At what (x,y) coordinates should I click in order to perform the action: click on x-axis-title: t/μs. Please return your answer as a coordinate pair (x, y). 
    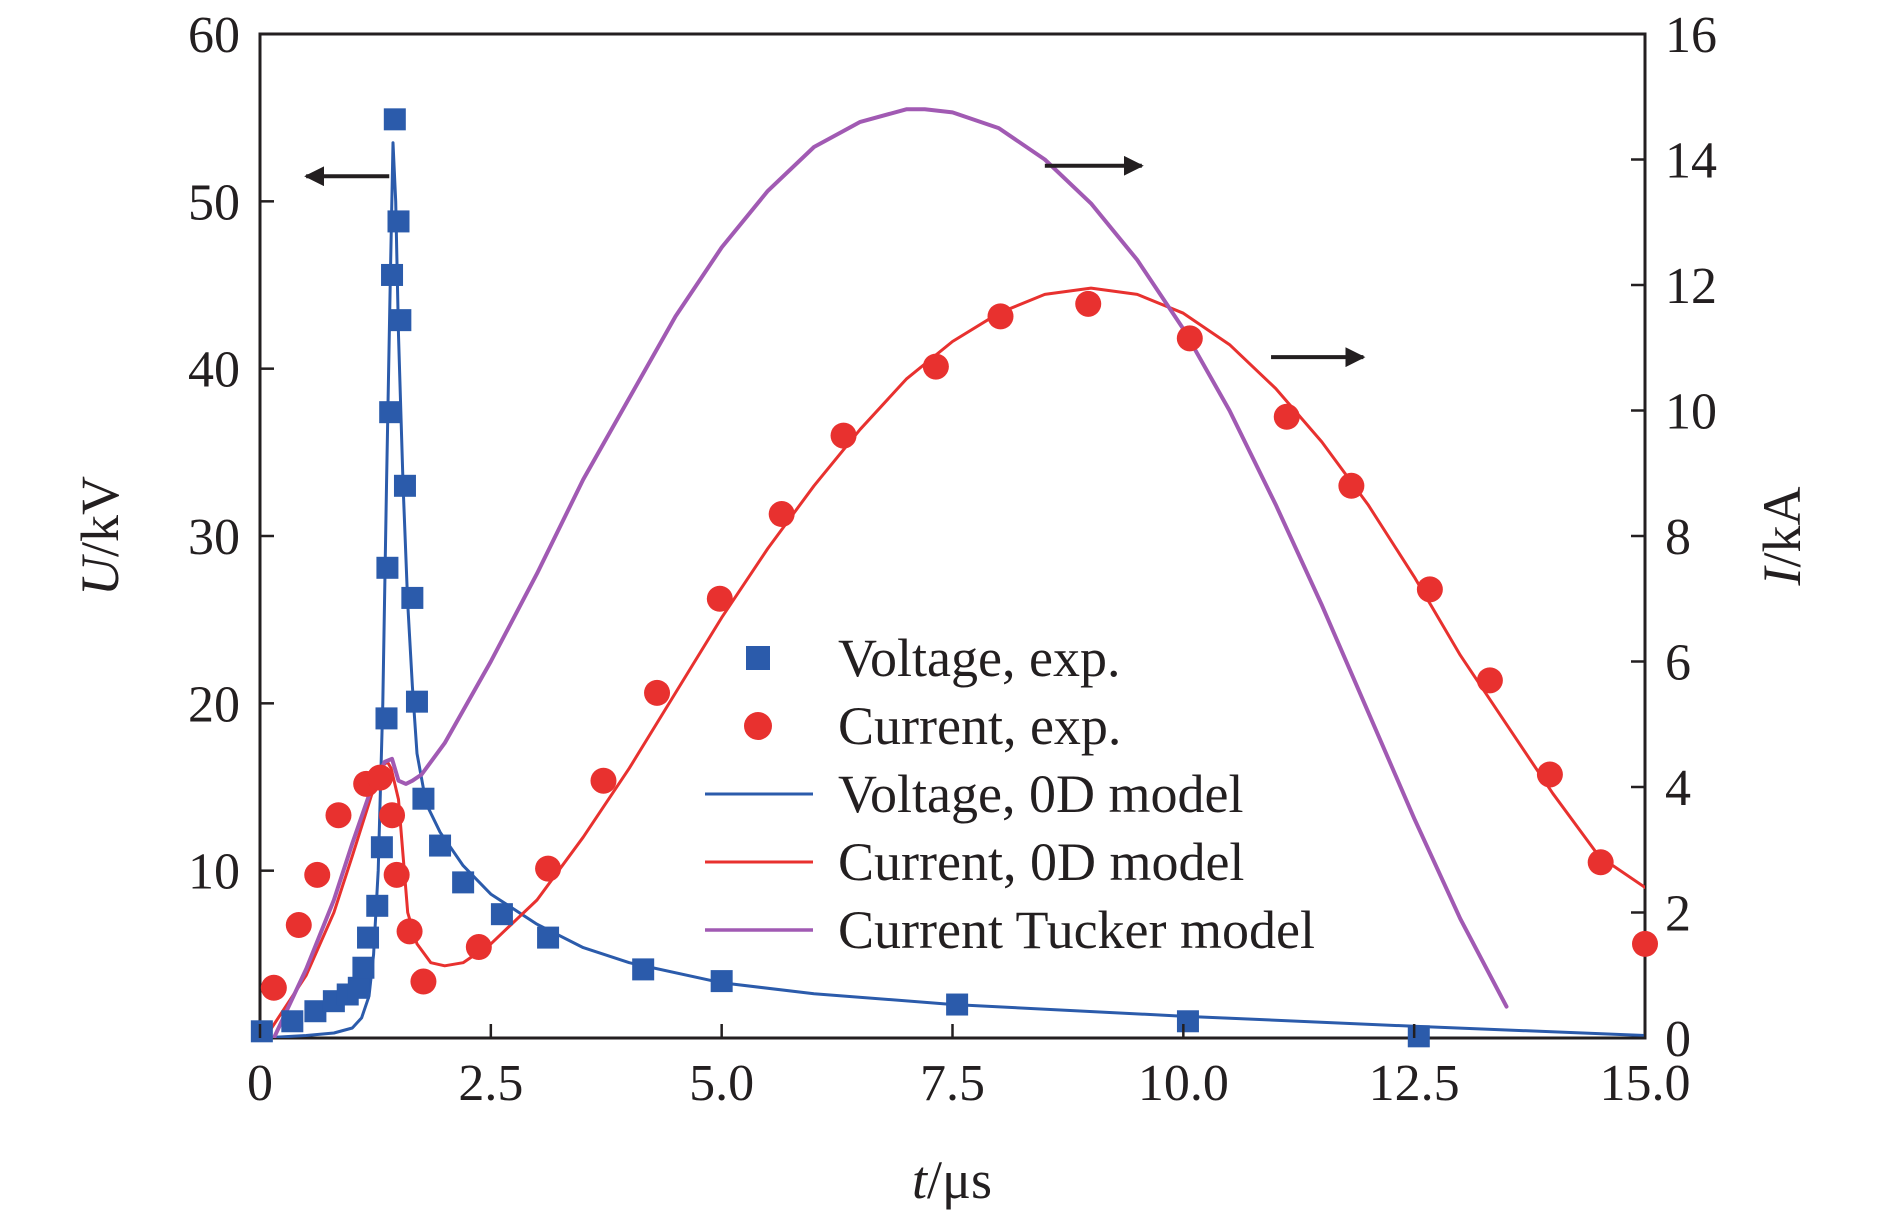
    Looking at the image, I should click on (952, 1180).